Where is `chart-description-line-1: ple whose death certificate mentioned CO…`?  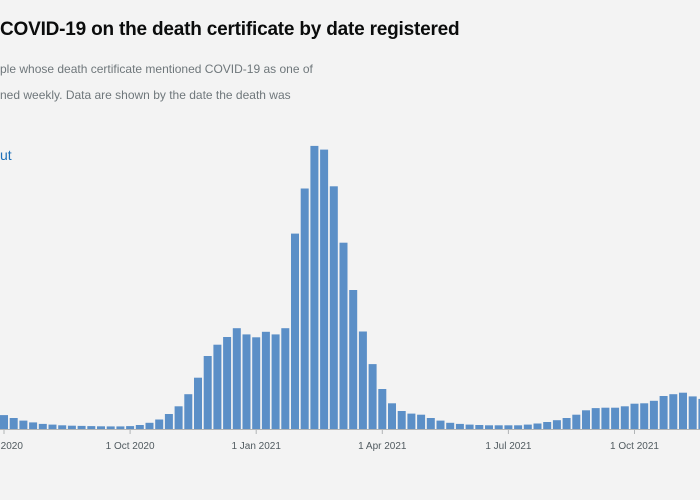 chart-description-line-1: ple whose death certificate mentioned CO… is located at coordinates (156, 69).